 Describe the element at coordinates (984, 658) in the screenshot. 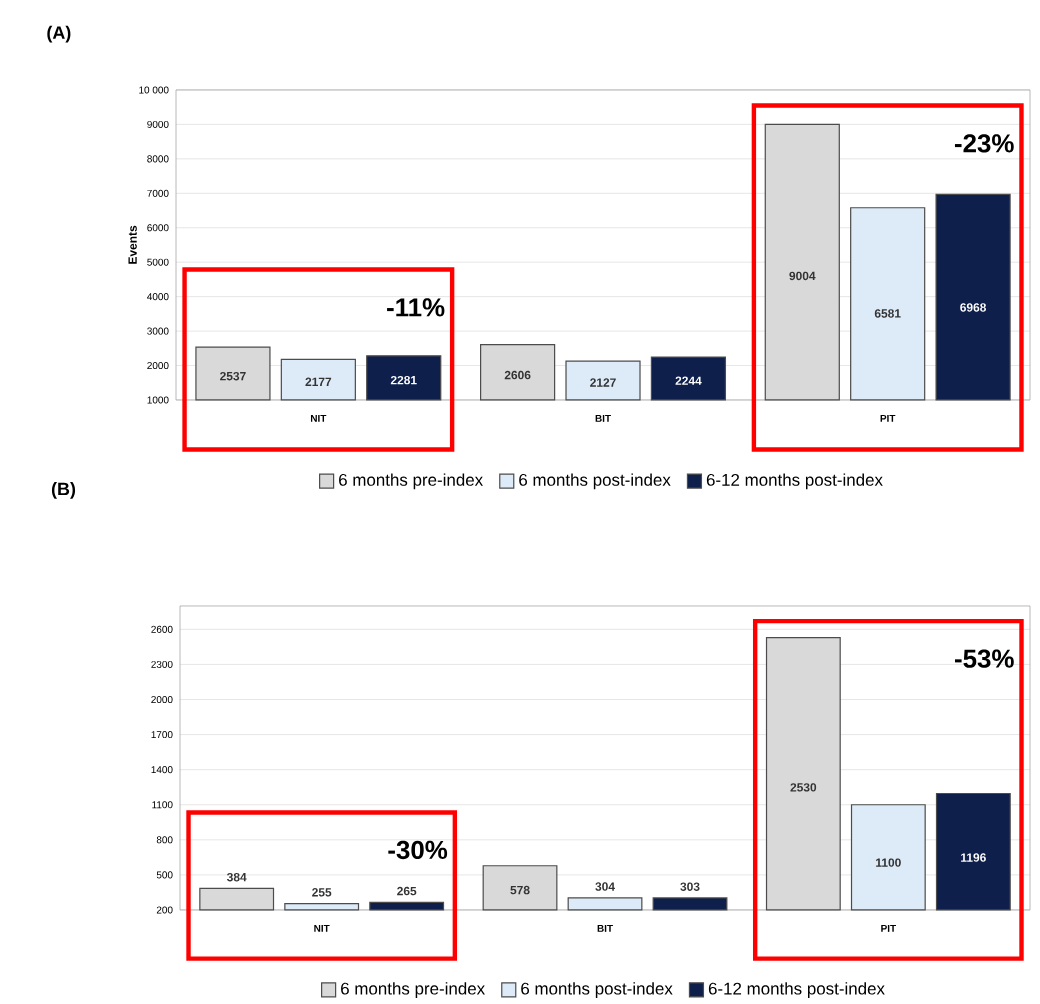

I see `annotation: -53%` at that location.